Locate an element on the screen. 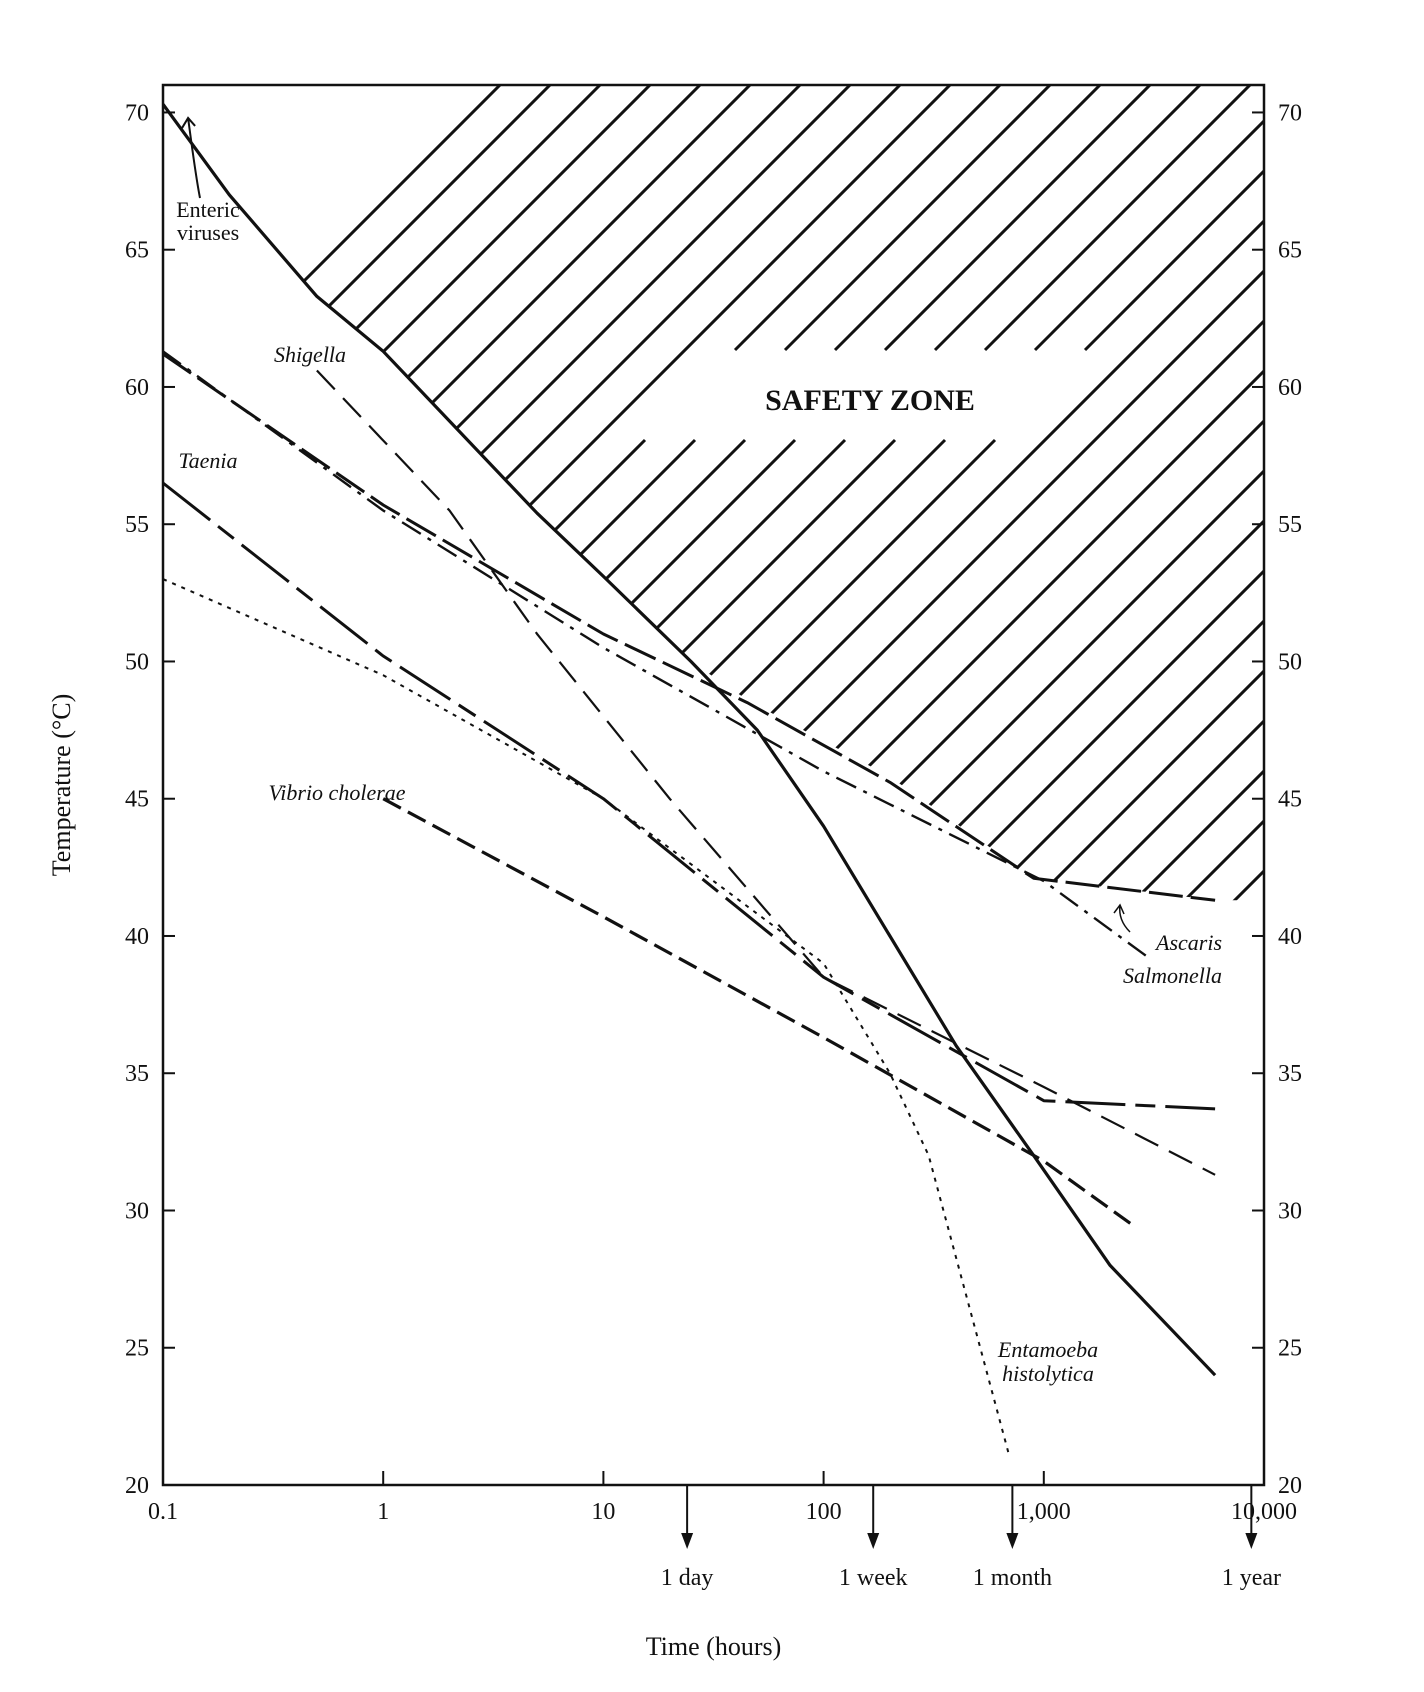 This screenshot has width=1424, height=1692. time-marker-label: 1 year is located at coordinates (1251, 1578).